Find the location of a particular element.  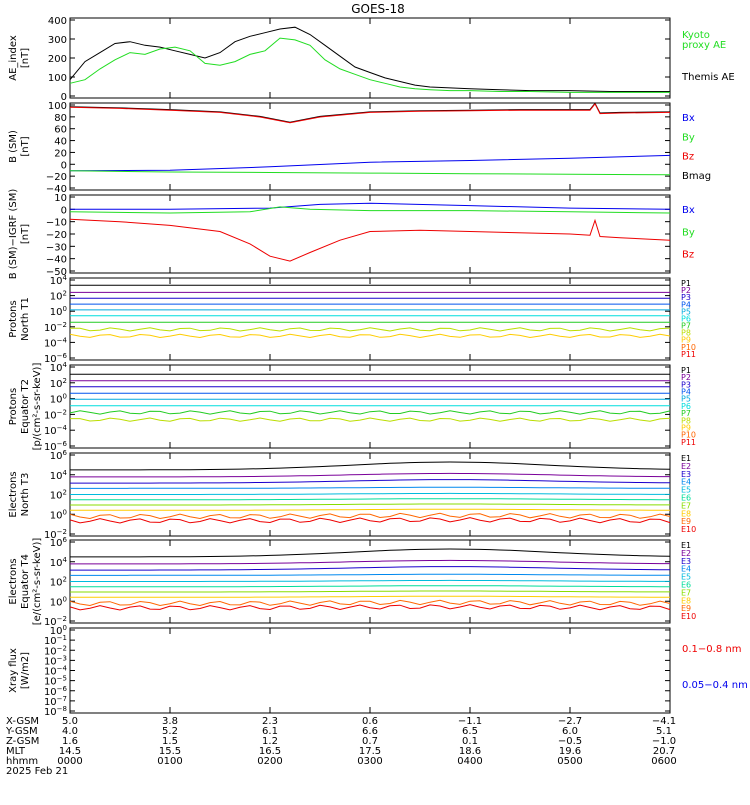

footer-value: 6.5 is located at coordinates (470, 731).